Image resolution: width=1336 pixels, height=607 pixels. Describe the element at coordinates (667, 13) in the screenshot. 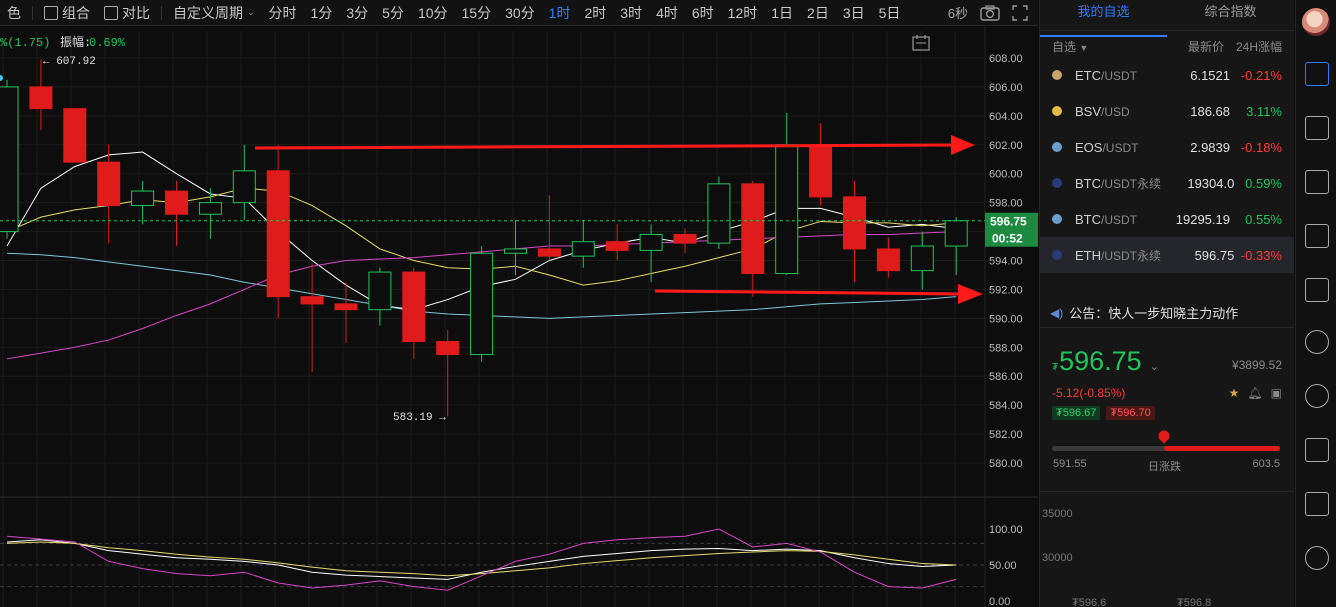

I see `period-tab-4h: 4时` at that location.